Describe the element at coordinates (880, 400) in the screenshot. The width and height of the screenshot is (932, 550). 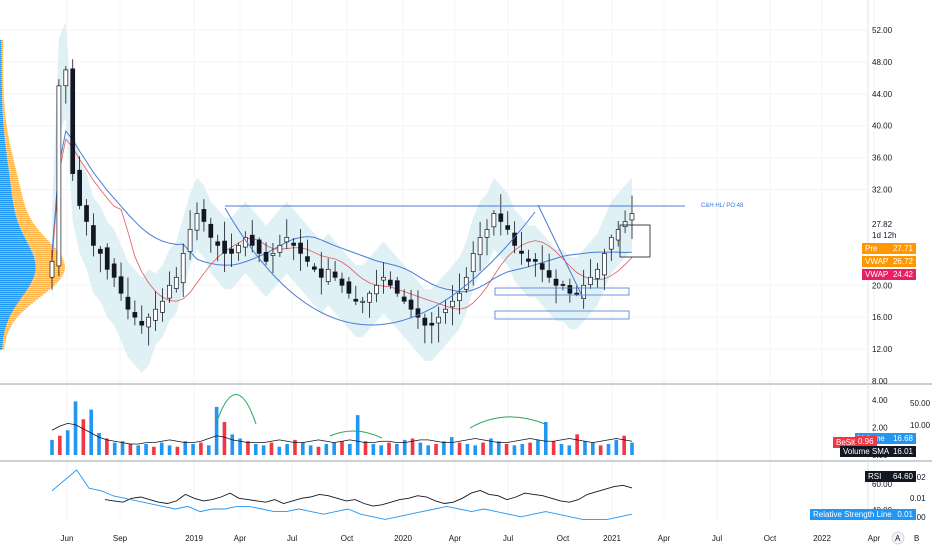
I see `volume-tick-label: 4.00` at that location.